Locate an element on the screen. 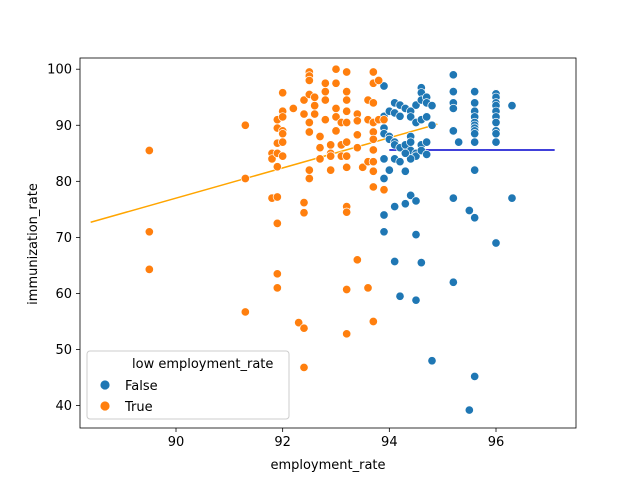 The height and width of the screenshot is (480, 640). y-tick-label: 60 is located at coordinates (63, 294).